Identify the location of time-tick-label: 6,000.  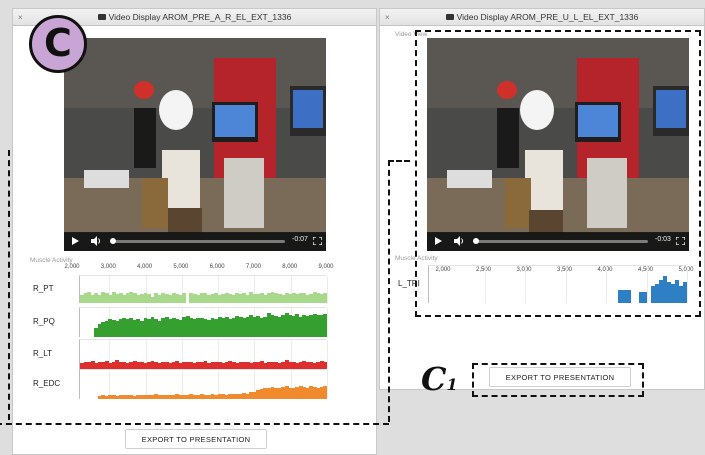
(217, 267).